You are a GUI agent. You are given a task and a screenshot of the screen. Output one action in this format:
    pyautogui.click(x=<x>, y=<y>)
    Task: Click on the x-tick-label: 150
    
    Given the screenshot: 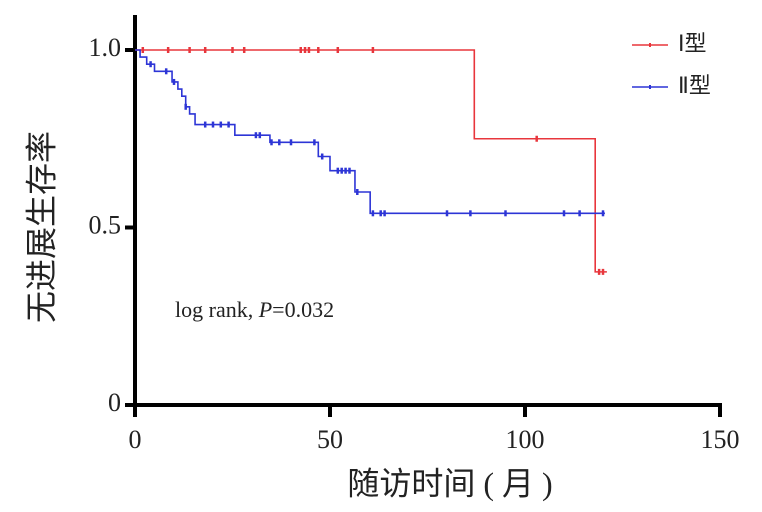 What is the action you would take?
    pyautogui.click(x=720, y=439)
    